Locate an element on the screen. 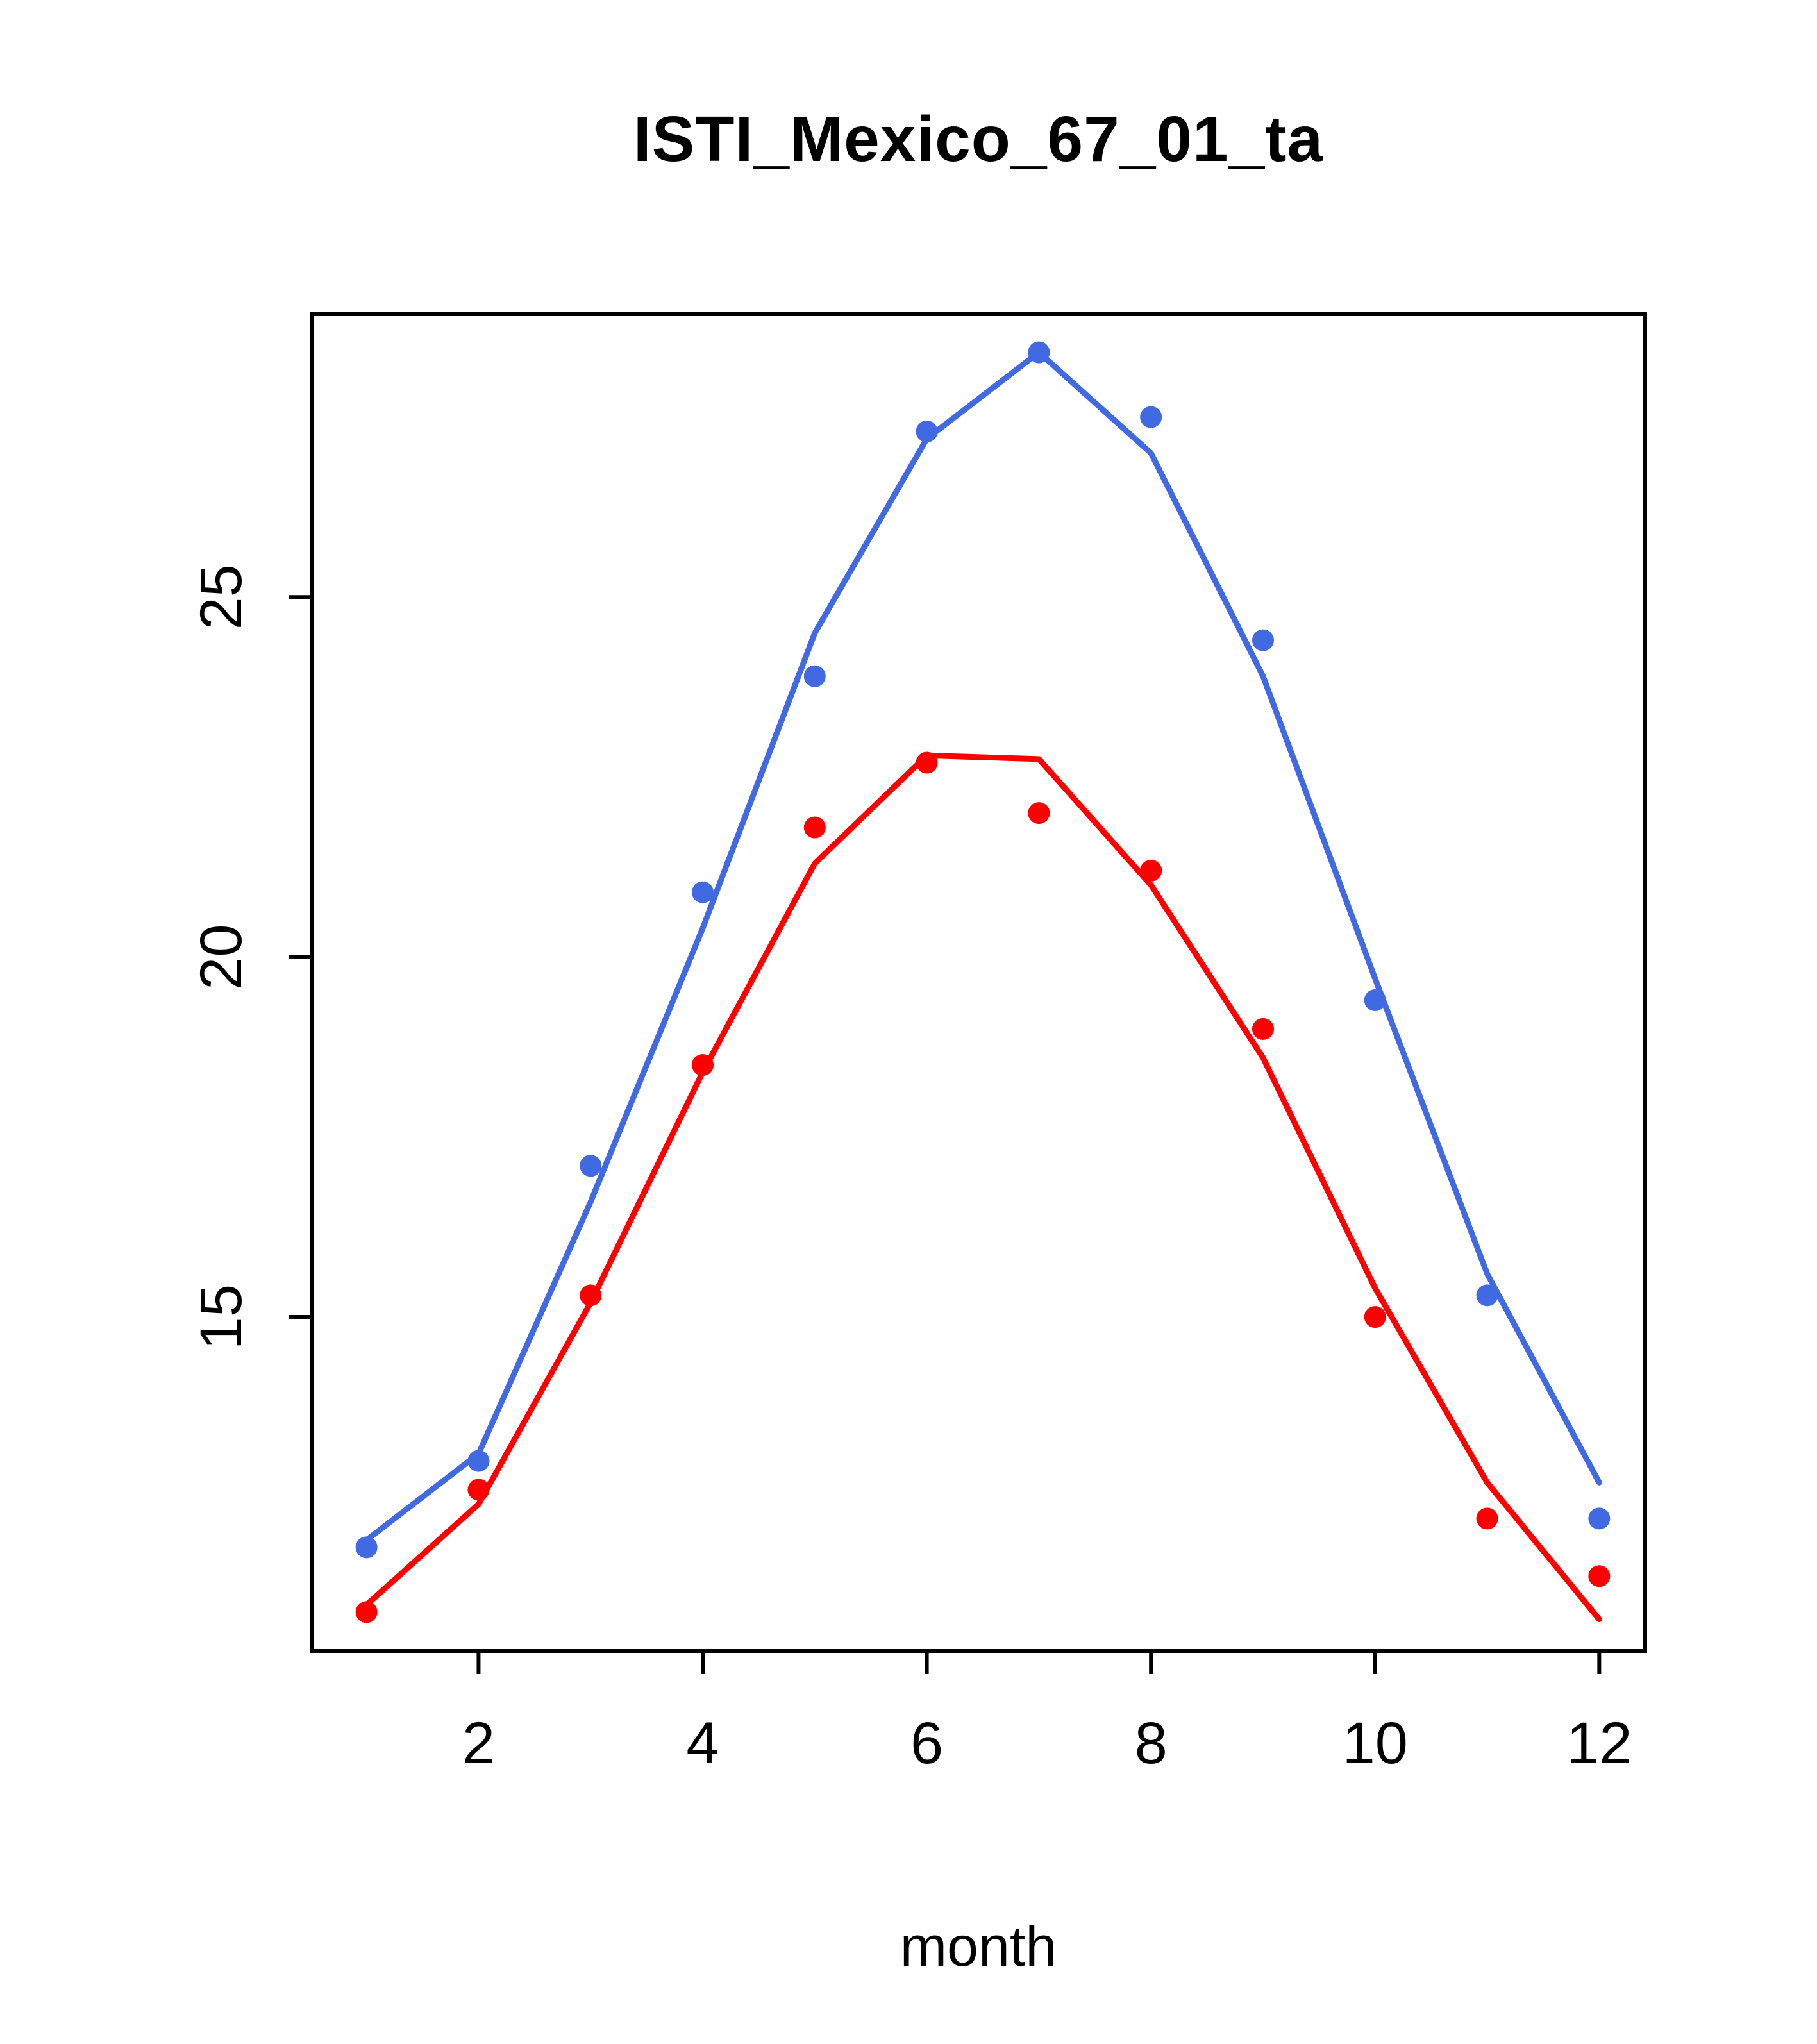 The height and width of the screenshot is (2044, 1817). x-tick-label: 6 is located at coordinates (926, 1743).